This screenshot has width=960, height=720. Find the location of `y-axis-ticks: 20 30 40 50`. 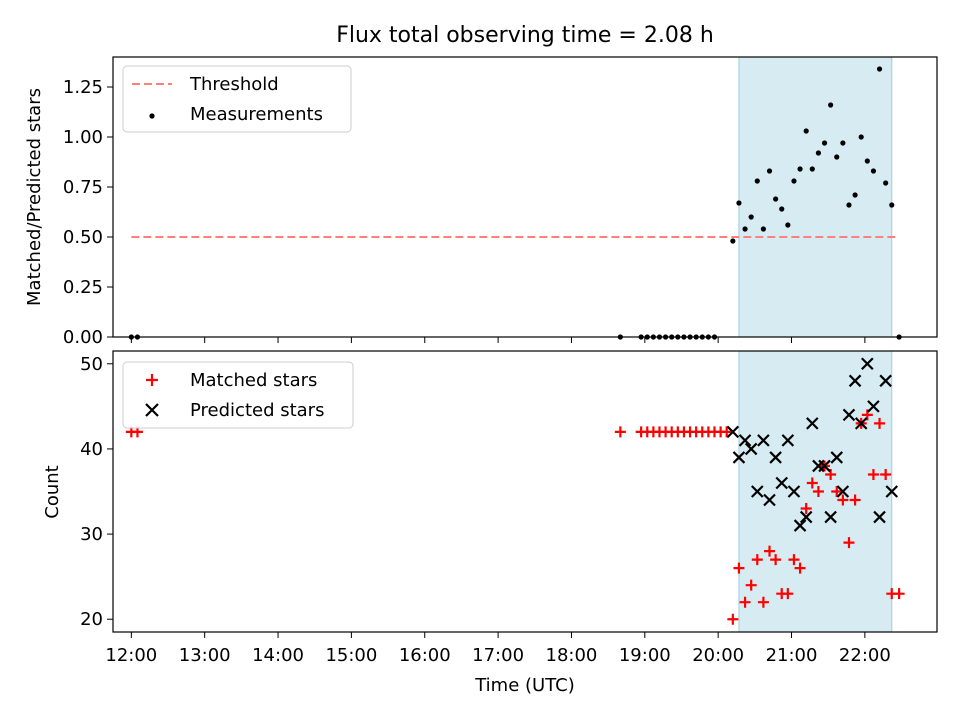

y-axis-ticks: 20 30 40 50 is located at coordinates (96, 492).